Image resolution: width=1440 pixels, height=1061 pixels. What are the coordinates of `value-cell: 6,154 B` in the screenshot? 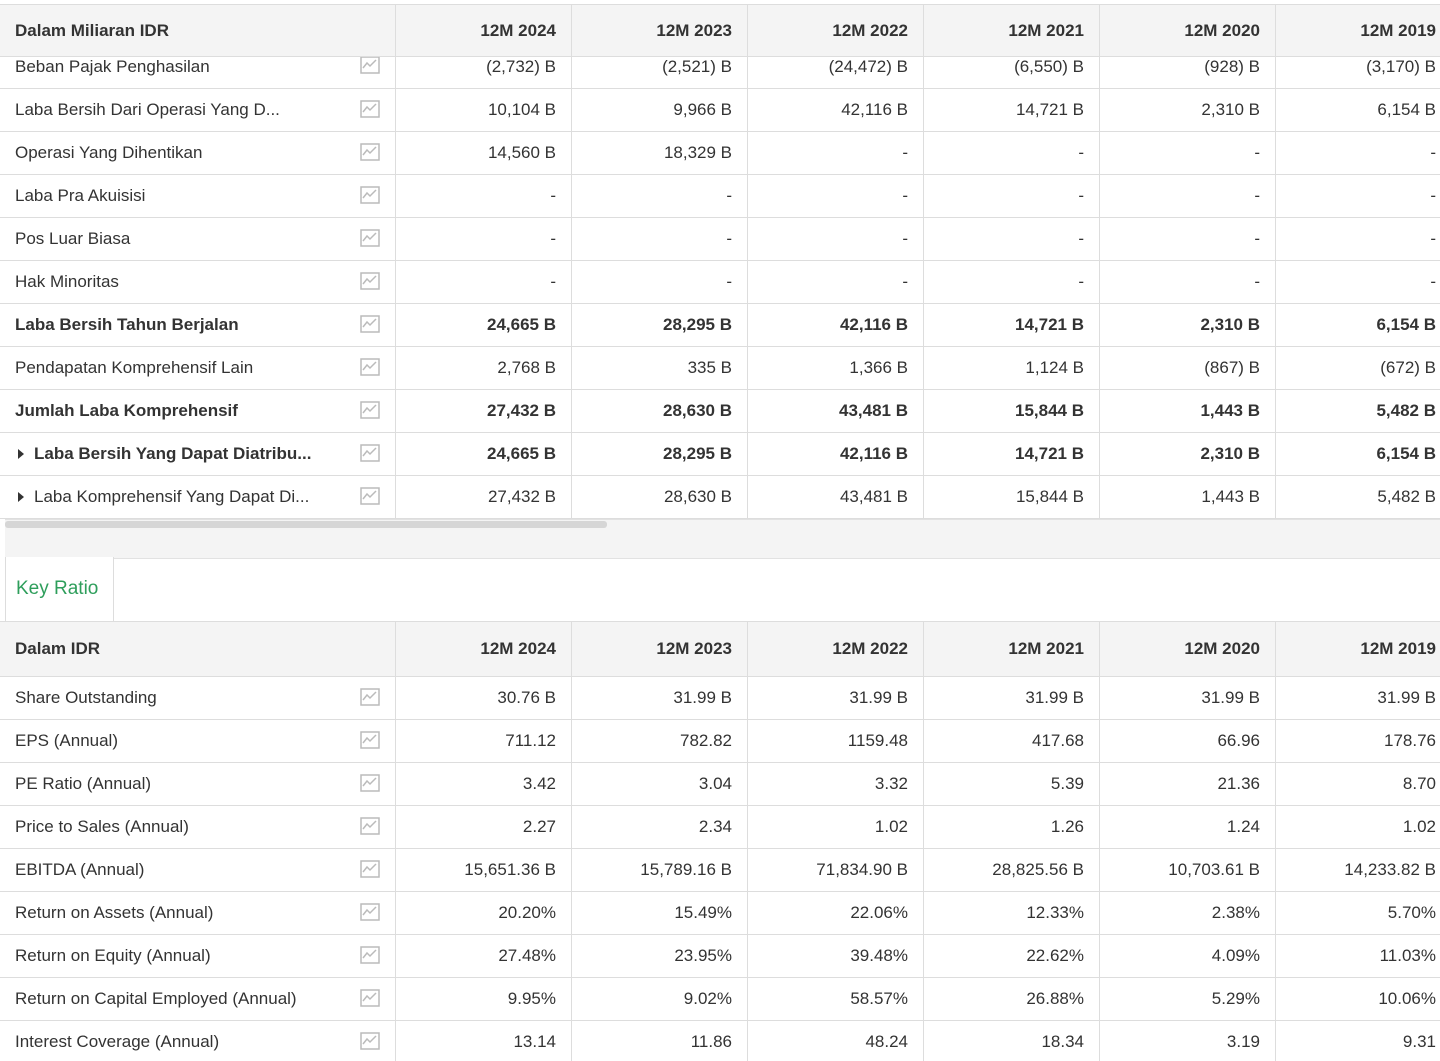 It's located at (1358, 325).